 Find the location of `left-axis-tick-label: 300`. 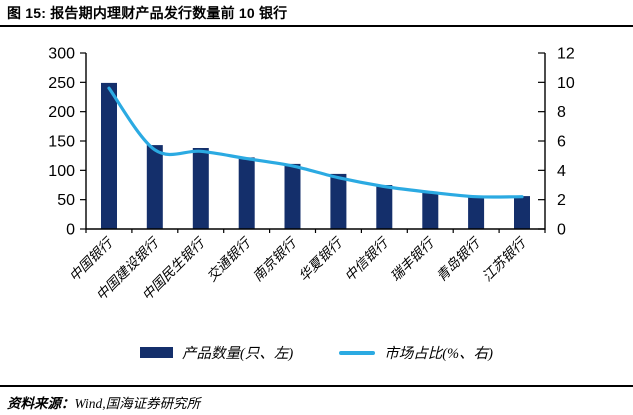

left-axis-tick-label: 300 is located at coordinates (61, 54).